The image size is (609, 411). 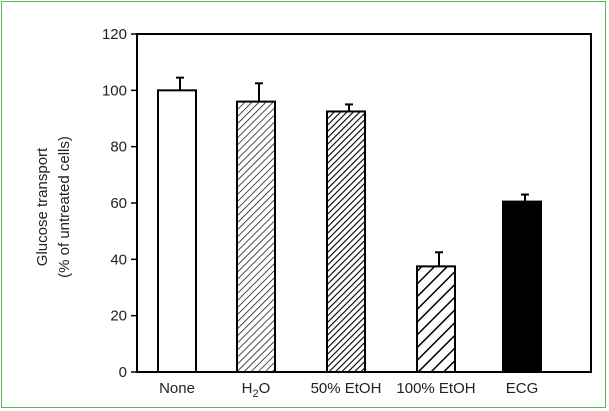 I want to click on x-tick-label: 100% EtOH, so click(x=435, y=388).